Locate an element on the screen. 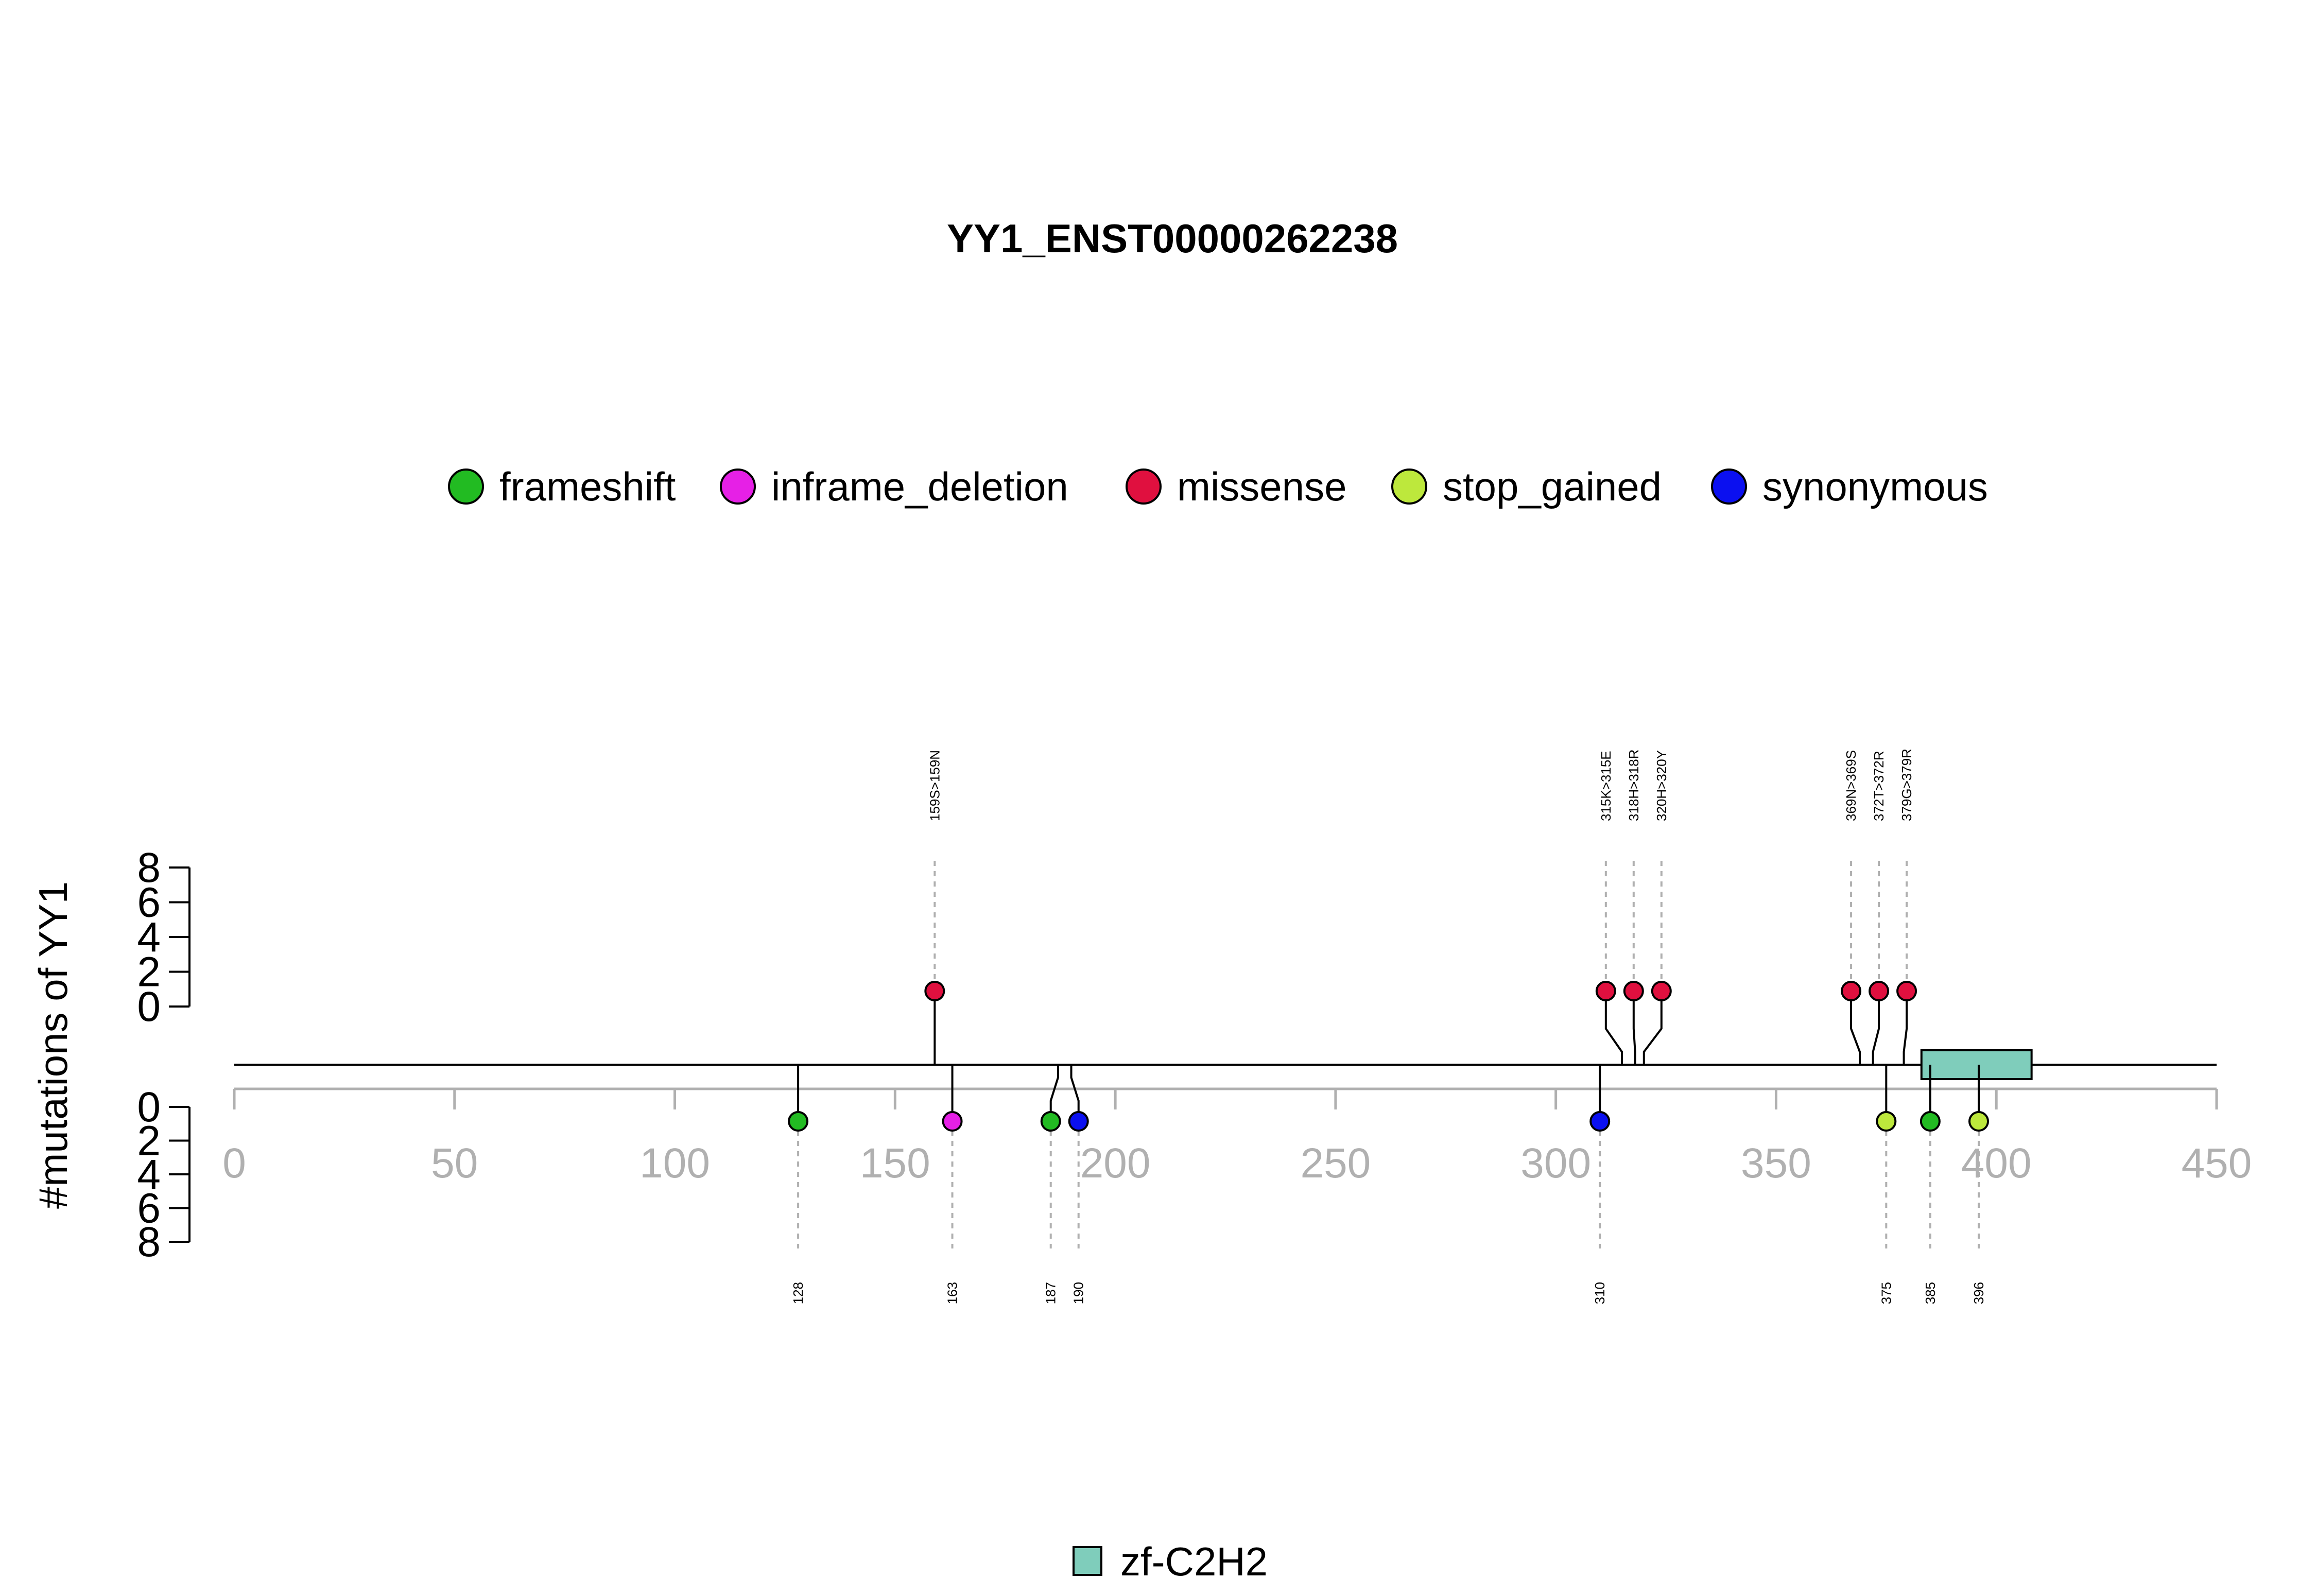 The image size is (2317, 1596). lower-y-tick-label: 4 is located at coordinates (149, 1174).